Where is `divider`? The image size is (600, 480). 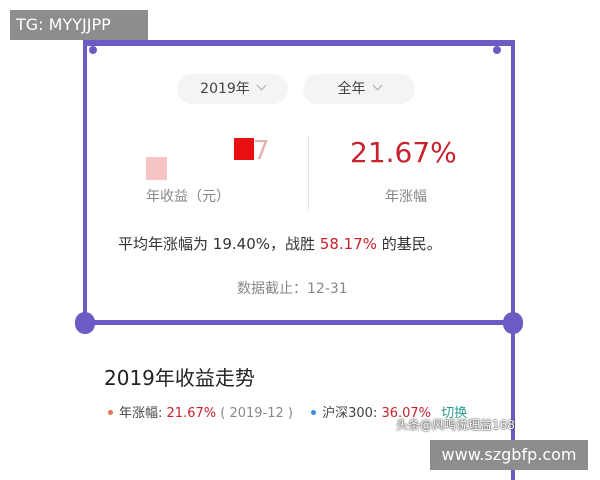 divider is located at coordinates (308, 172).